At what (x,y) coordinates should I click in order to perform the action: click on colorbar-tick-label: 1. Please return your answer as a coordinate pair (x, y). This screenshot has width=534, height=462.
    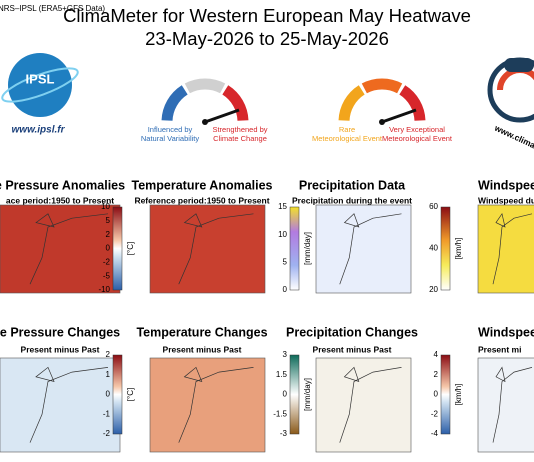
    Looking at the image, I should click on (108, 374).